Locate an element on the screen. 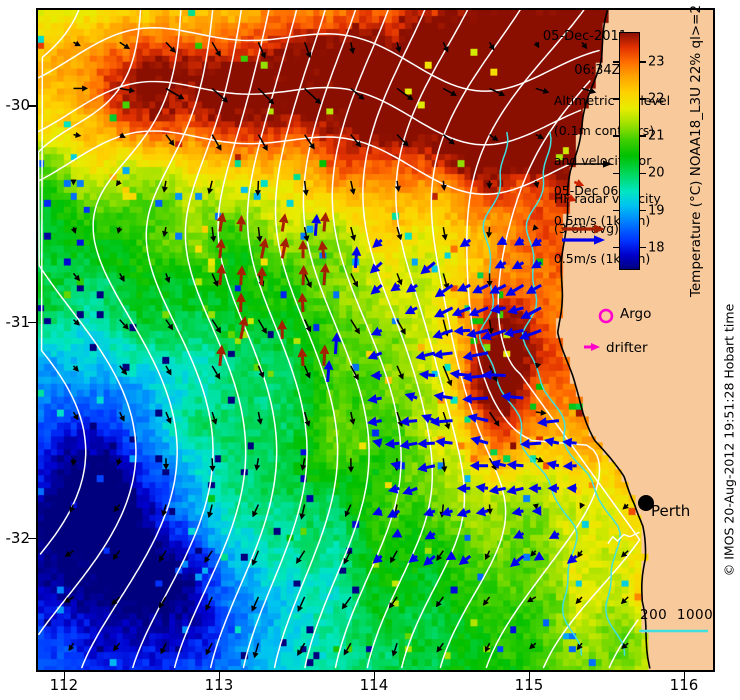  x-tick-label: 115 is located at coordinates (529, 685).